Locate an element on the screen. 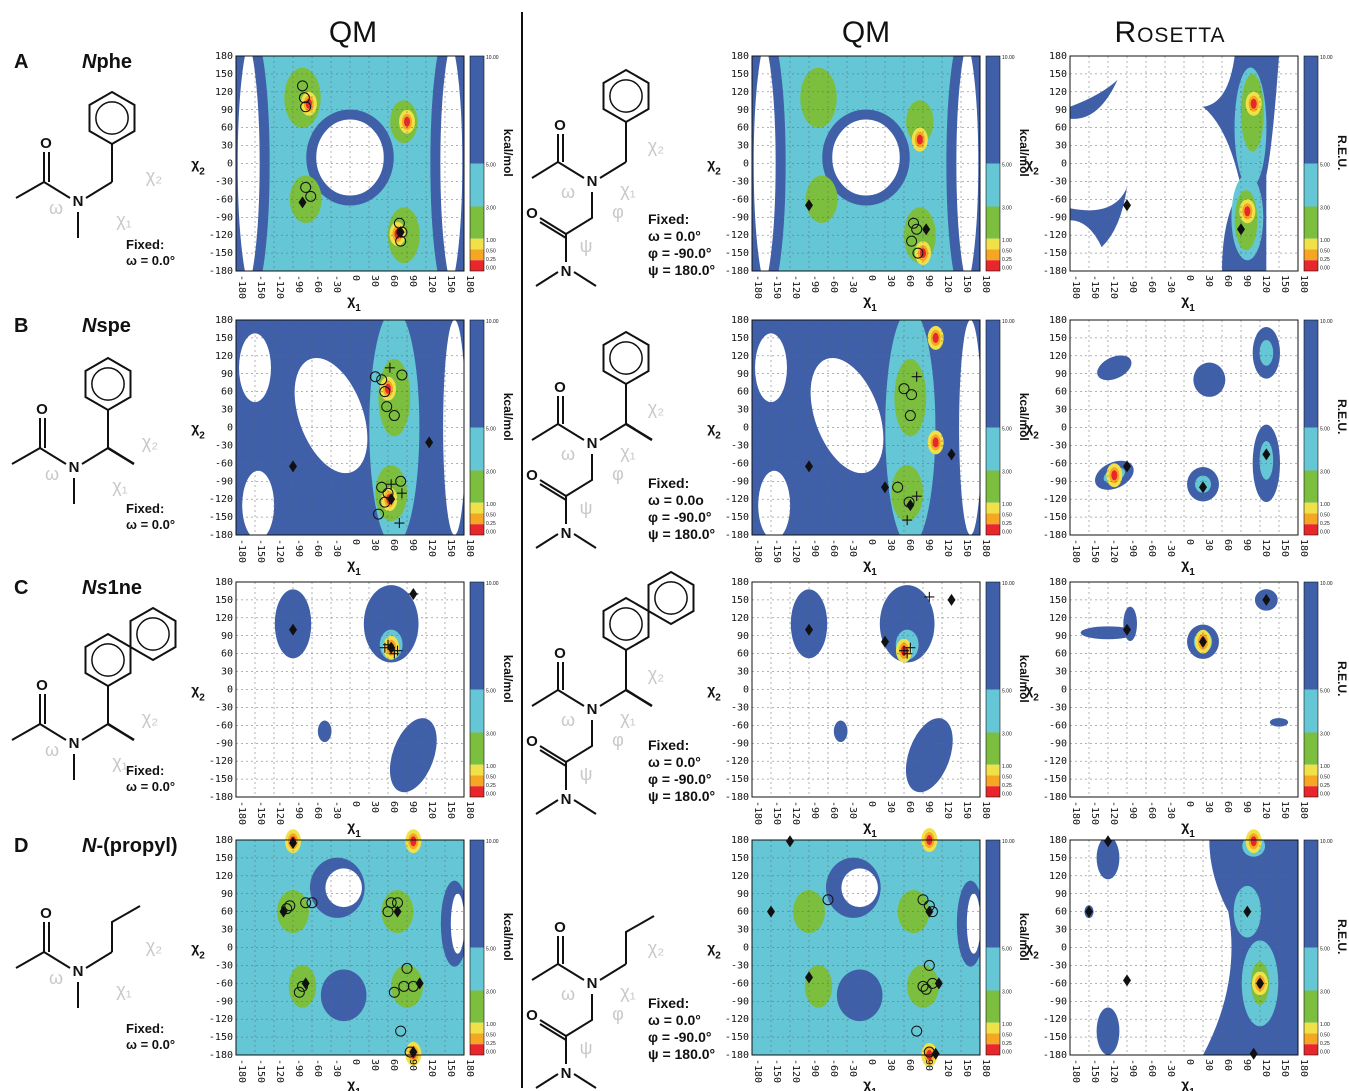 The height and width of the screenshot is (1091, 1349). x-tick-label: -150 is located at coordinates (776, 813).